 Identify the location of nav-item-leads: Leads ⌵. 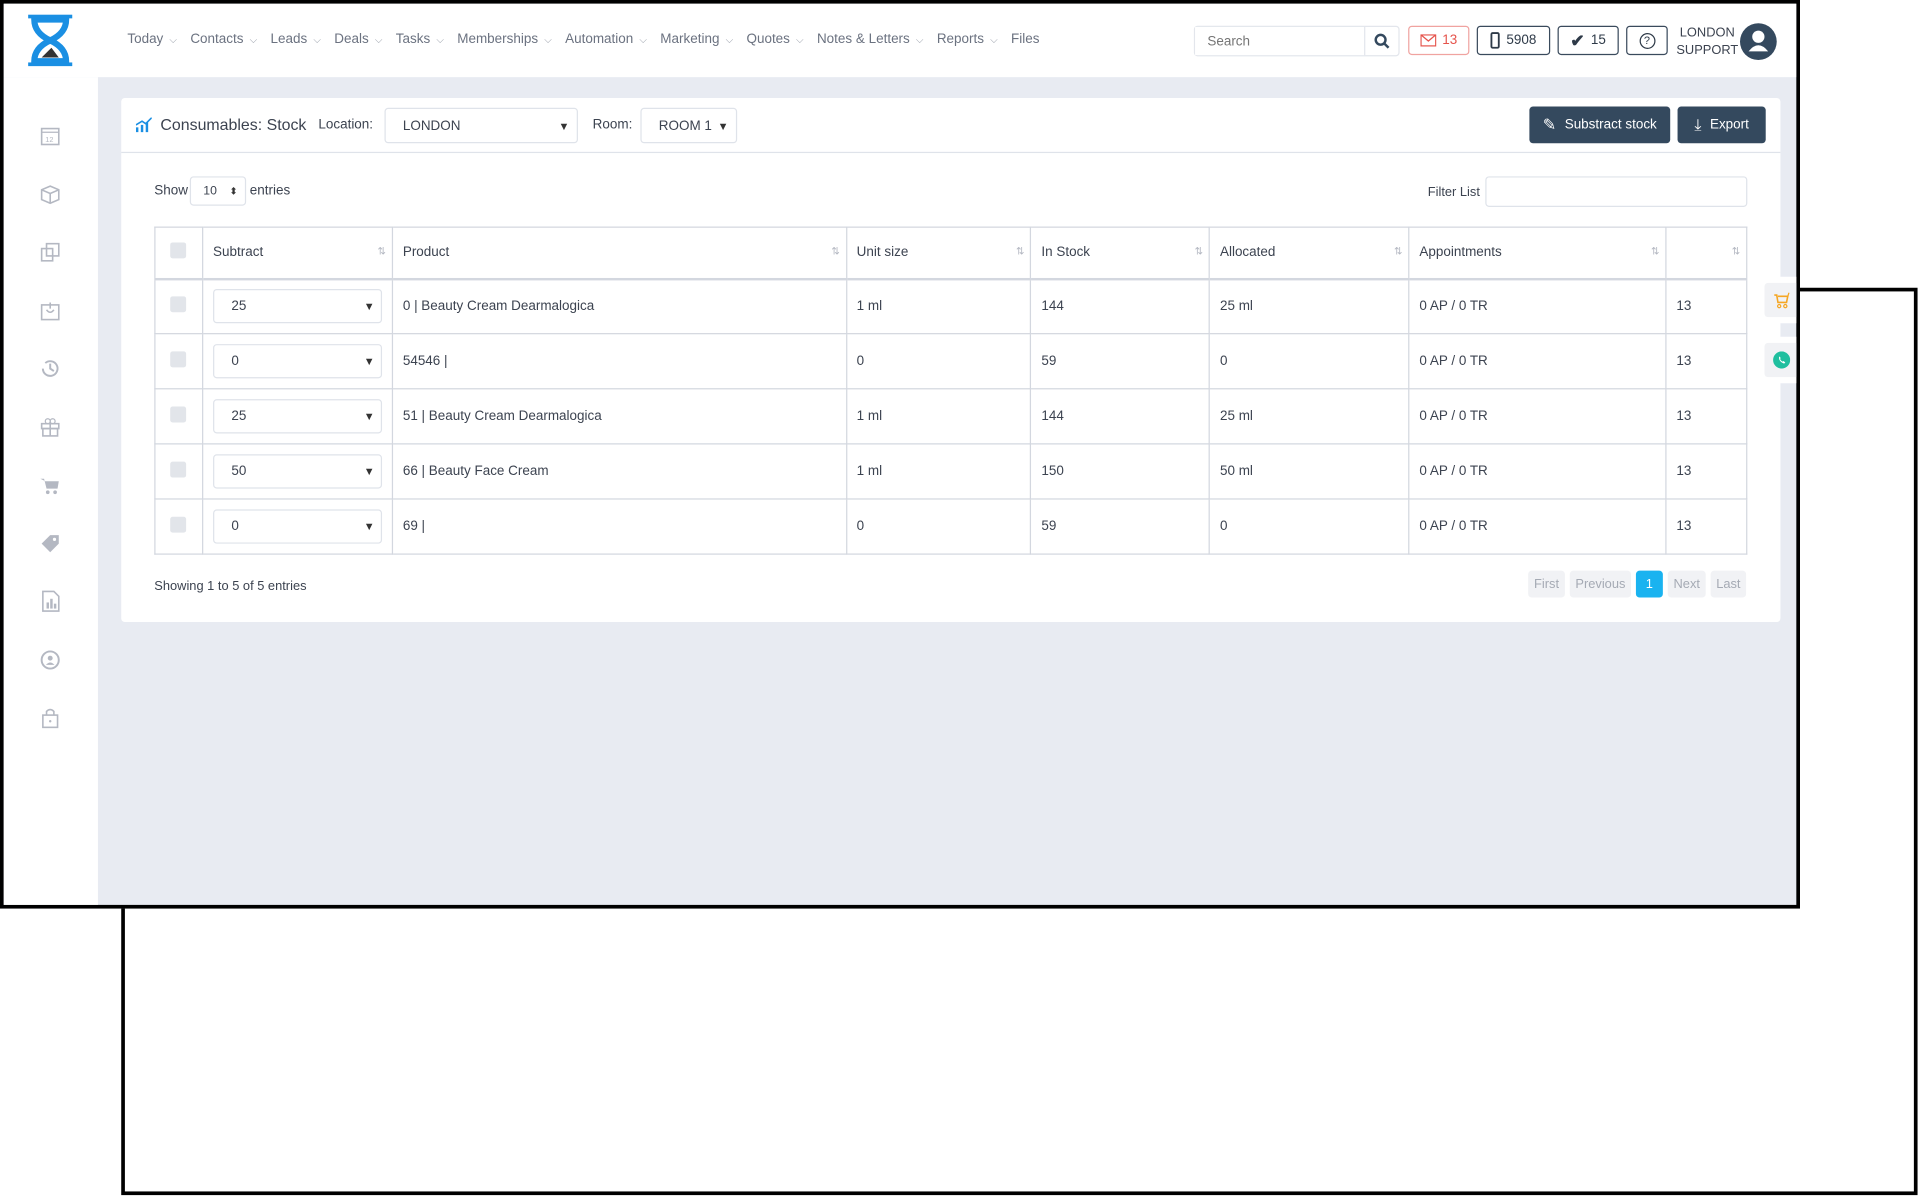
(296, 39).